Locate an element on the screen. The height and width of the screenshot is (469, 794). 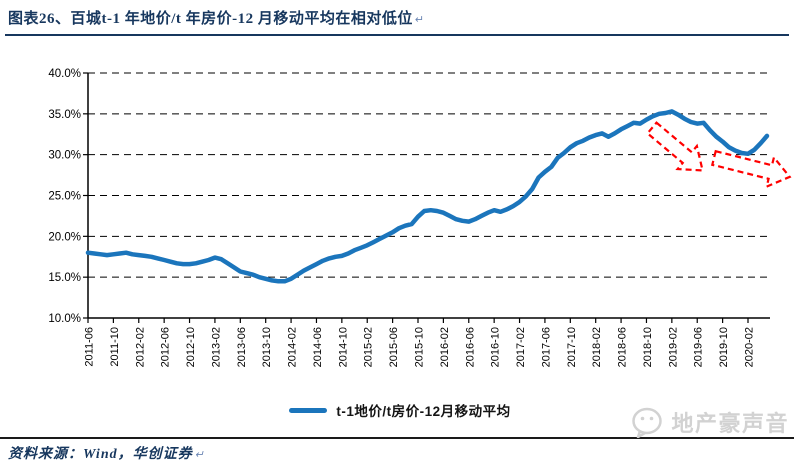
x-axis-label: 2012-02 is located at coordinates (140, 347).